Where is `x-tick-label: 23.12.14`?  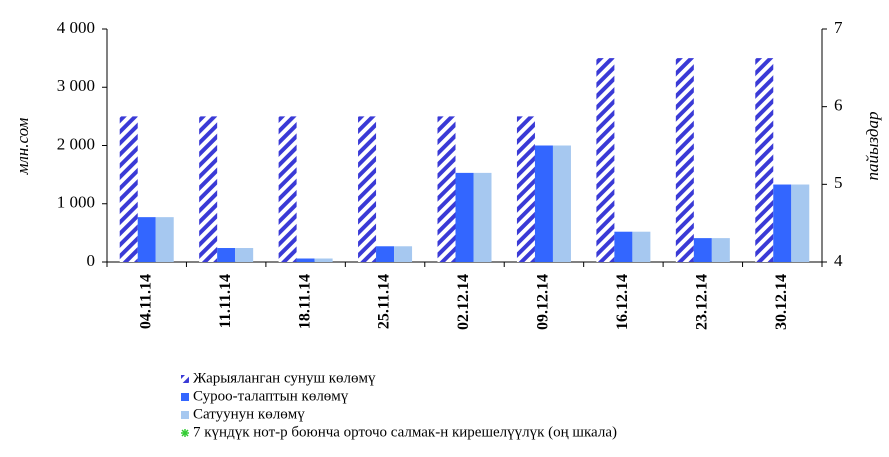 x-tick-label: 23.12.14 is located at coordinates (702, 302).